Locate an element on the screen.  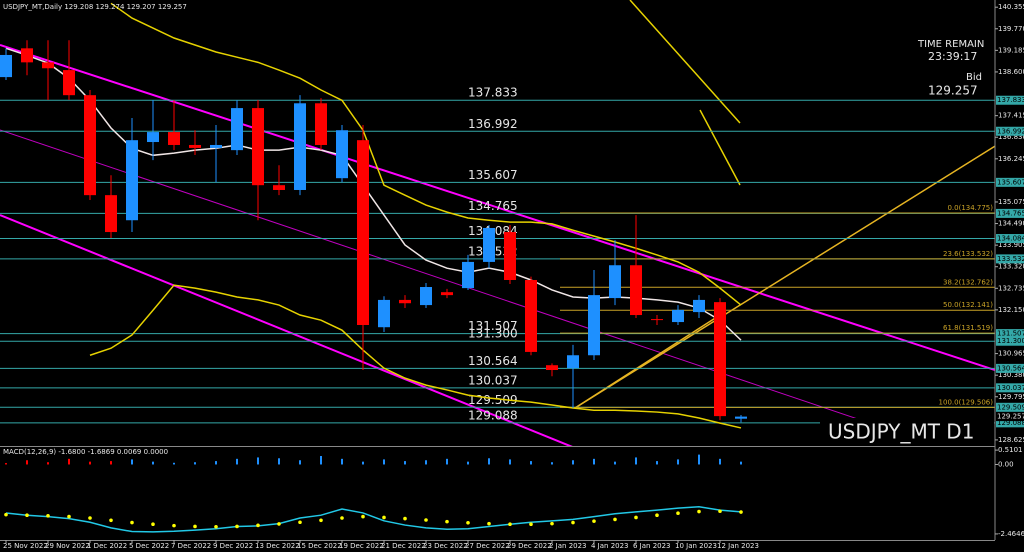
level-label: 129.088 is located at coordinates (493, 415).